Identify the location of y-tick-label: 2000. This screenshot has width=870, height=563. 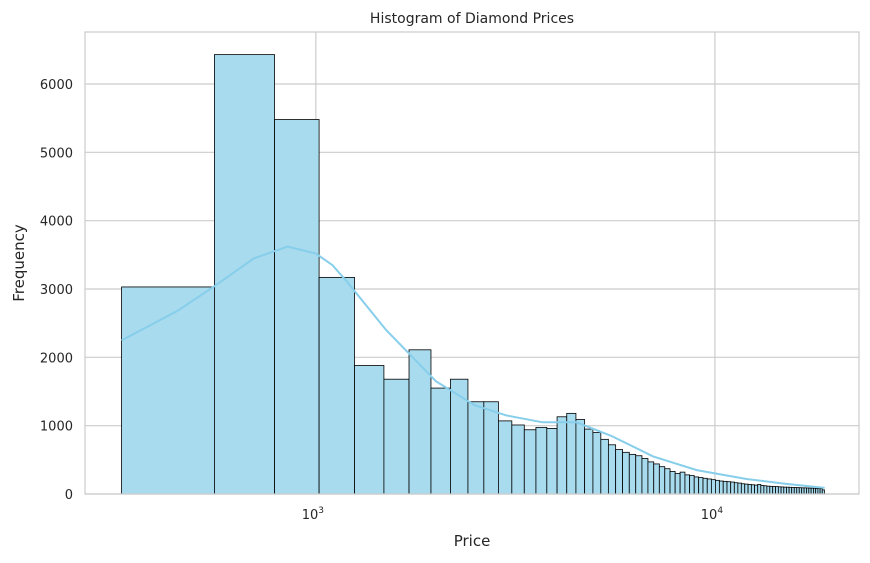
(56, 358).